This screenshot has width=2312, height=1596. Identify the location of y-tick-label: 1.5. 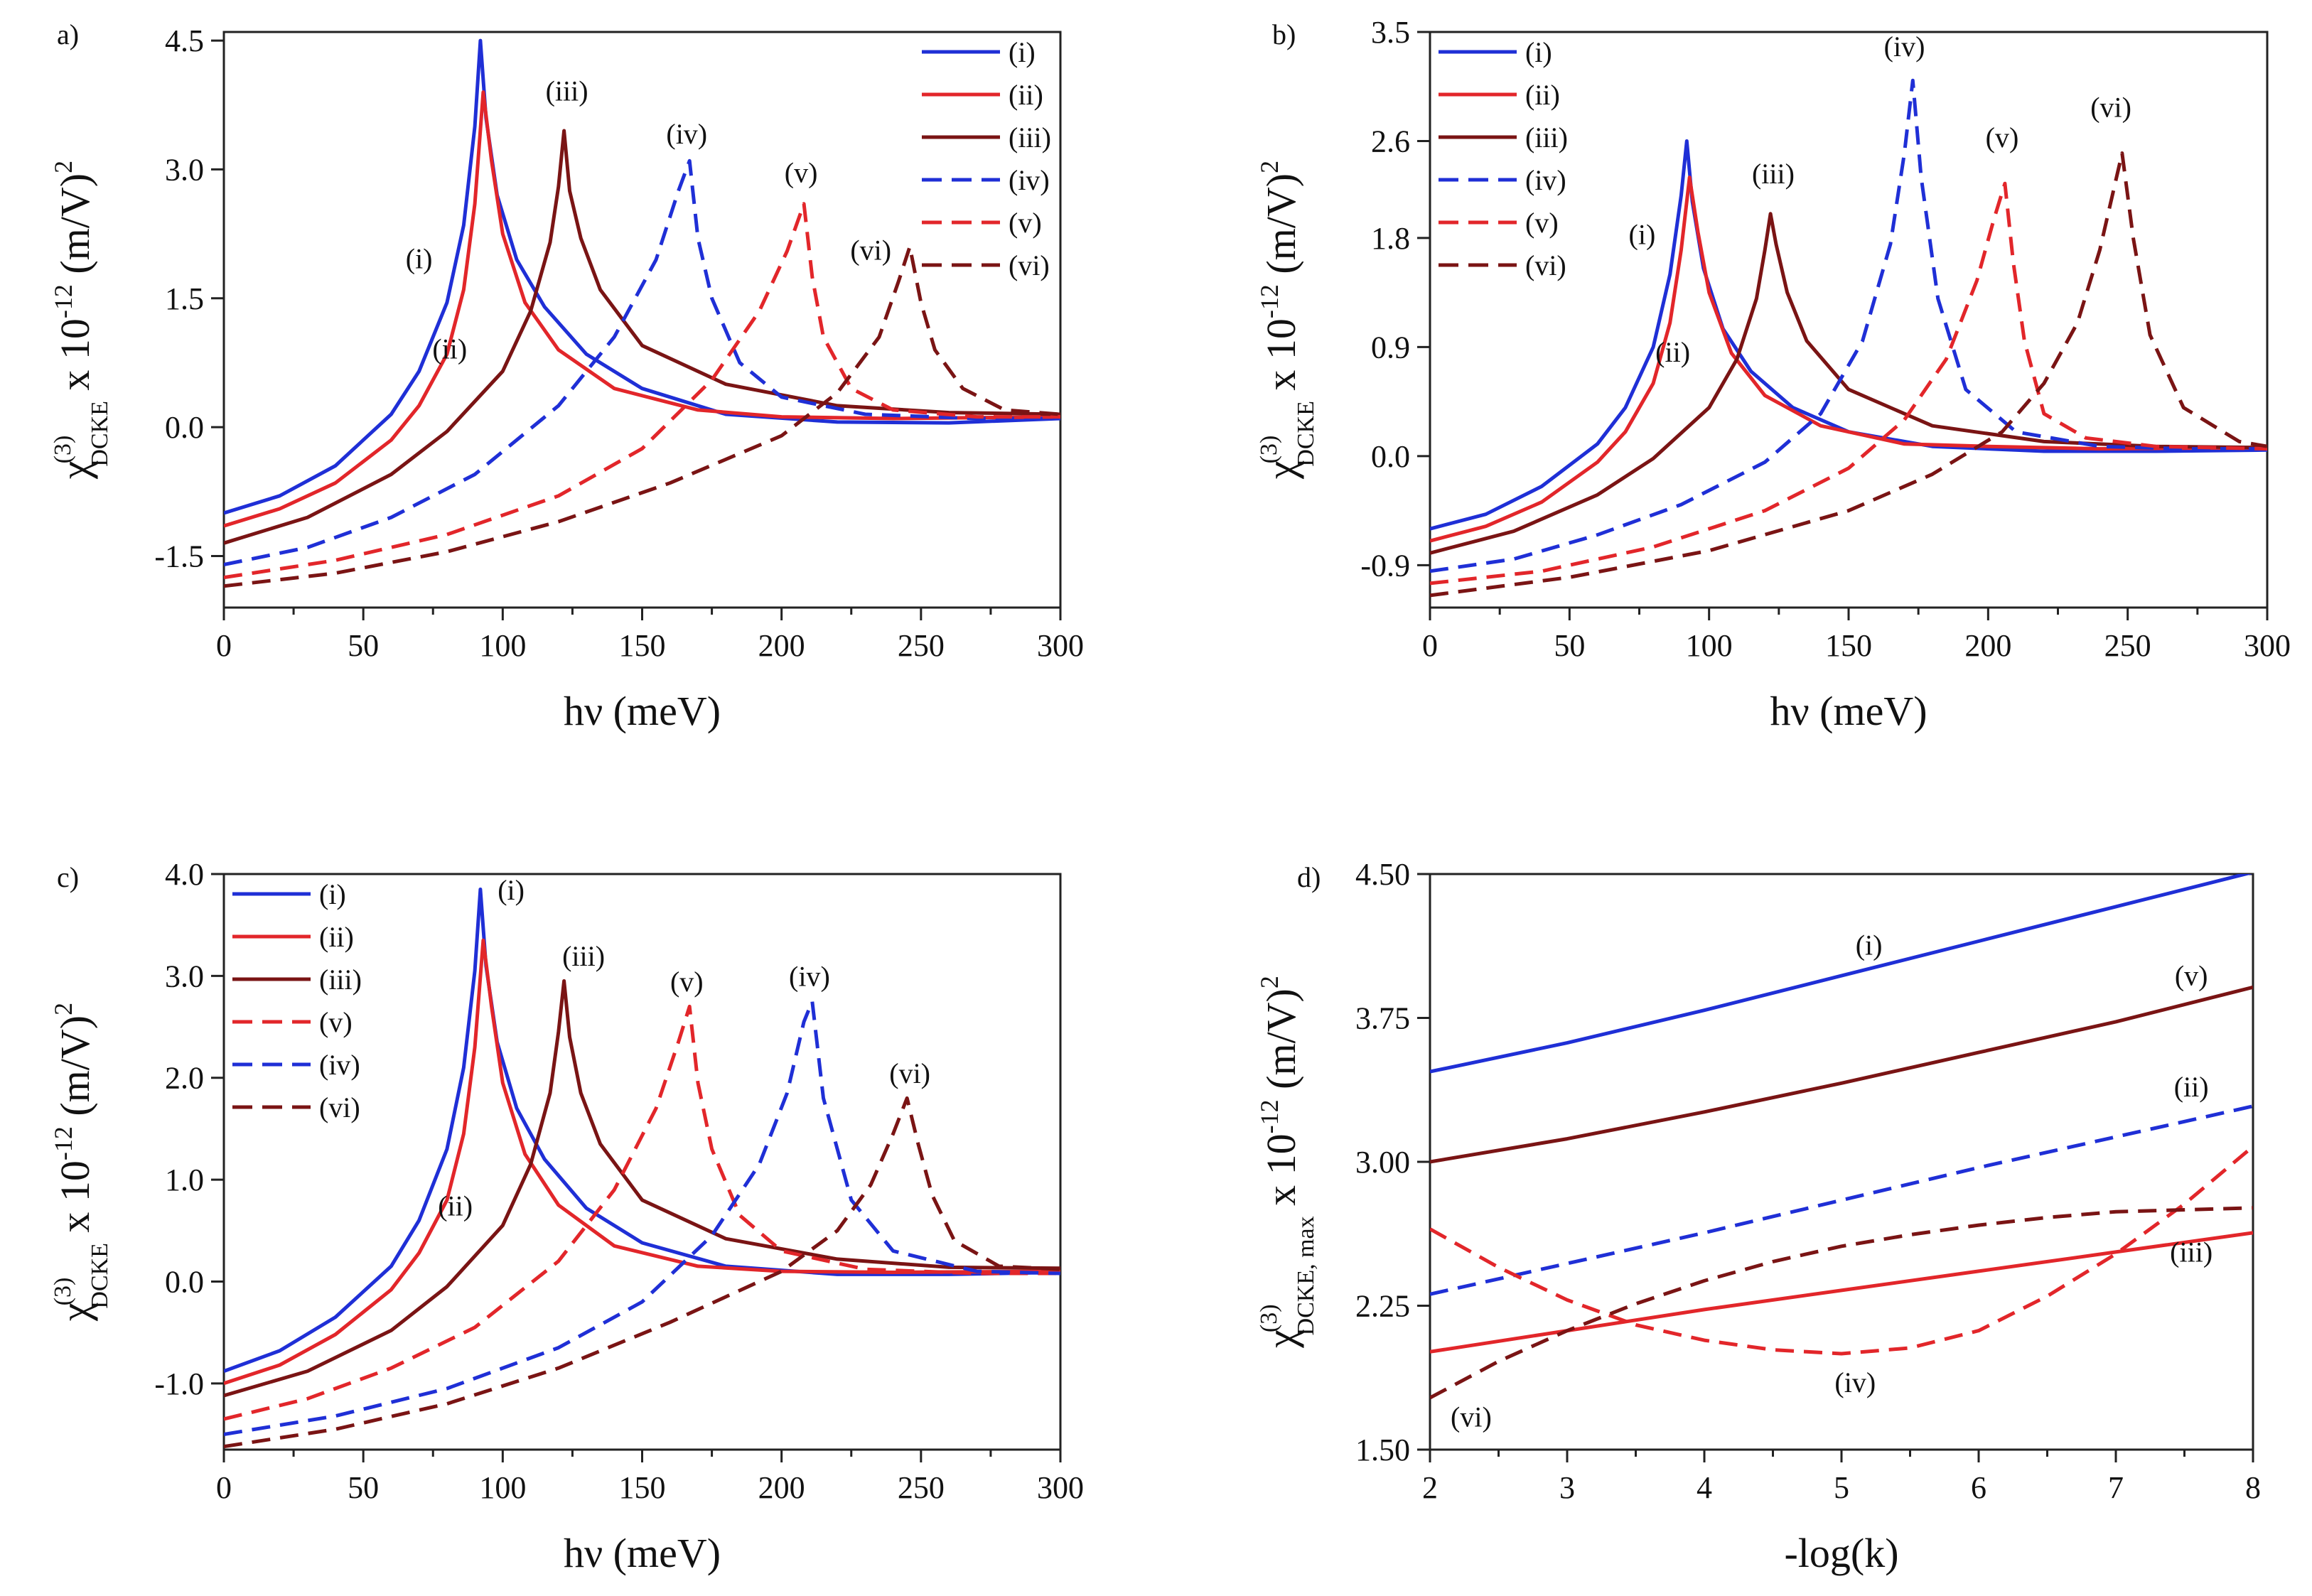
(184, 298).